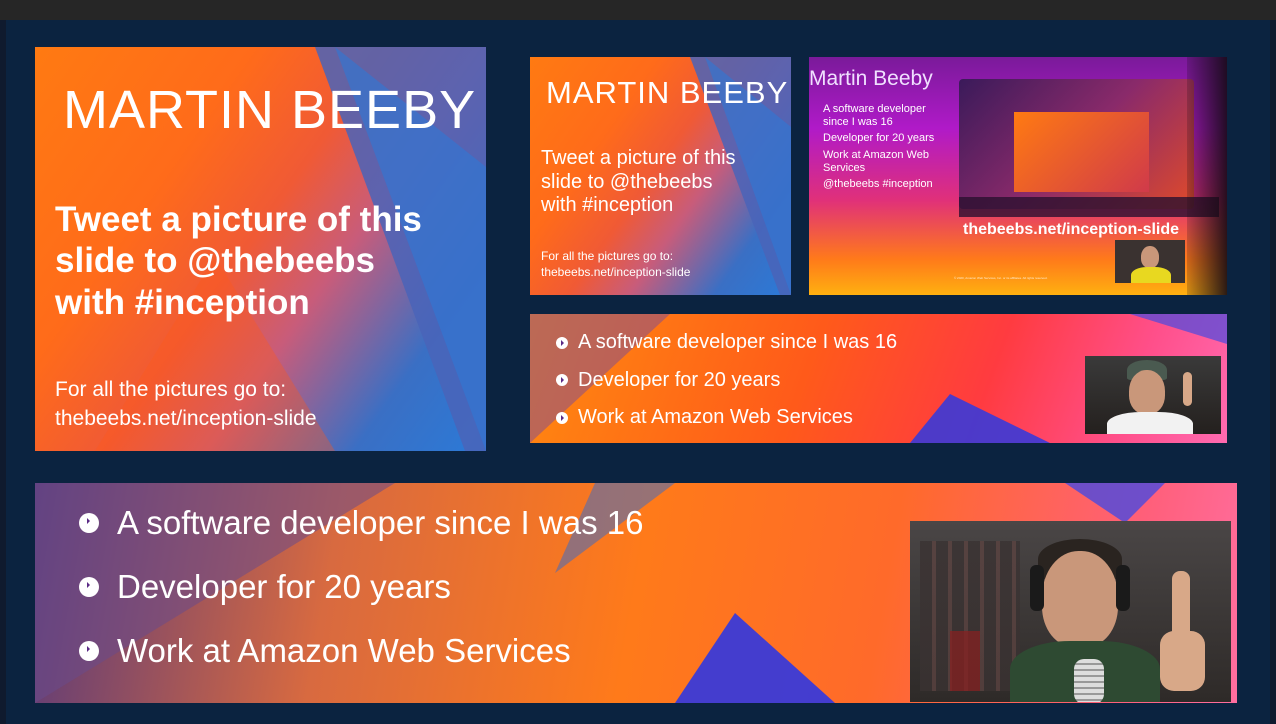 This screenshot has height=724, width=1276. I want to click on top-bar, so click(638, 10).